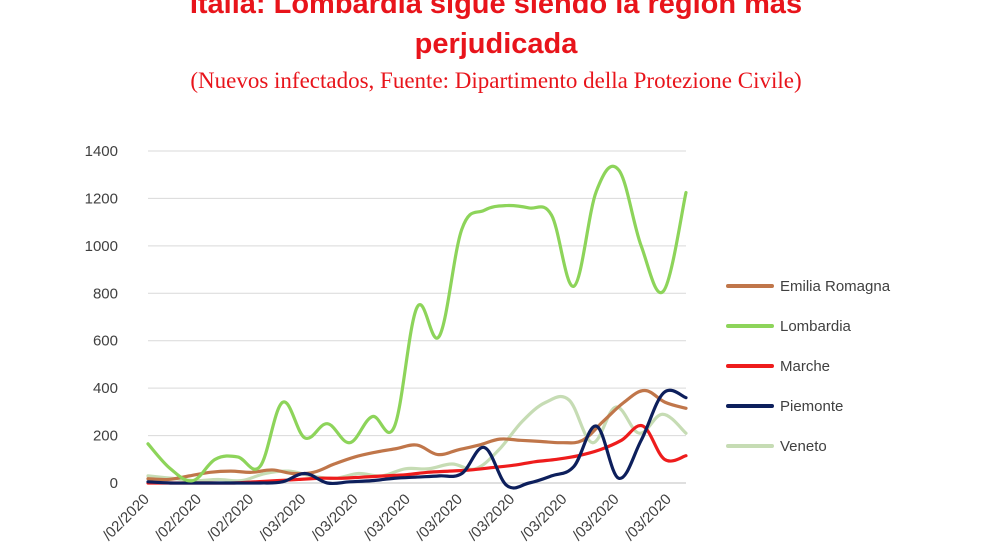 This screenshot has height=558, width=992. I want to click on series-line-emilia-romagna, so click(417, 435).